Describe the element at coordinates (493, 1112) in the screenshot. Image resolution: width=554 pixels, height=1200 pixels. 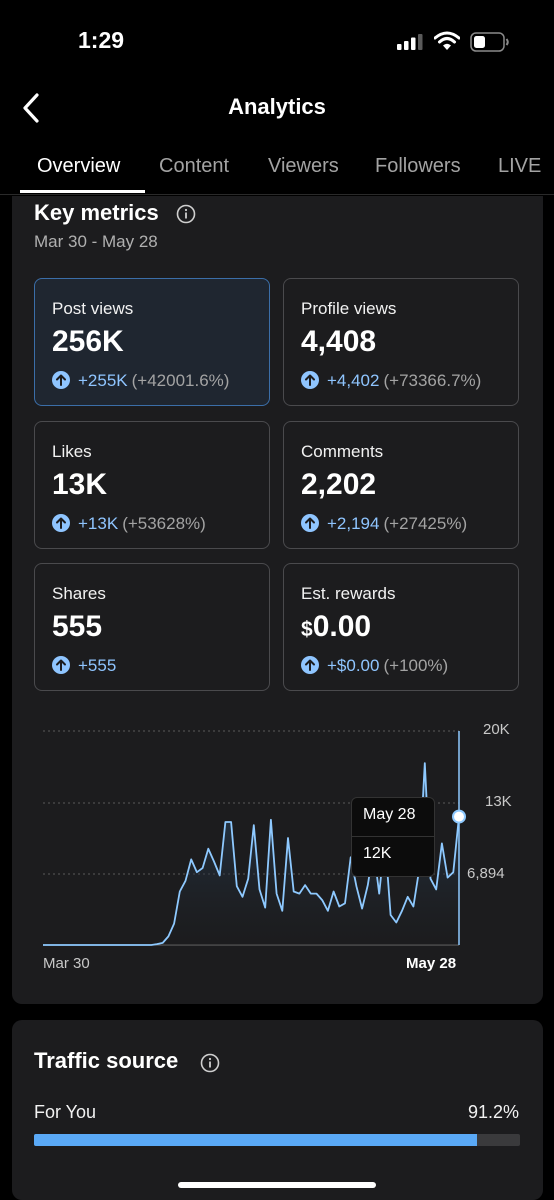
I see `traffic-pct: 91.2%` at that location.